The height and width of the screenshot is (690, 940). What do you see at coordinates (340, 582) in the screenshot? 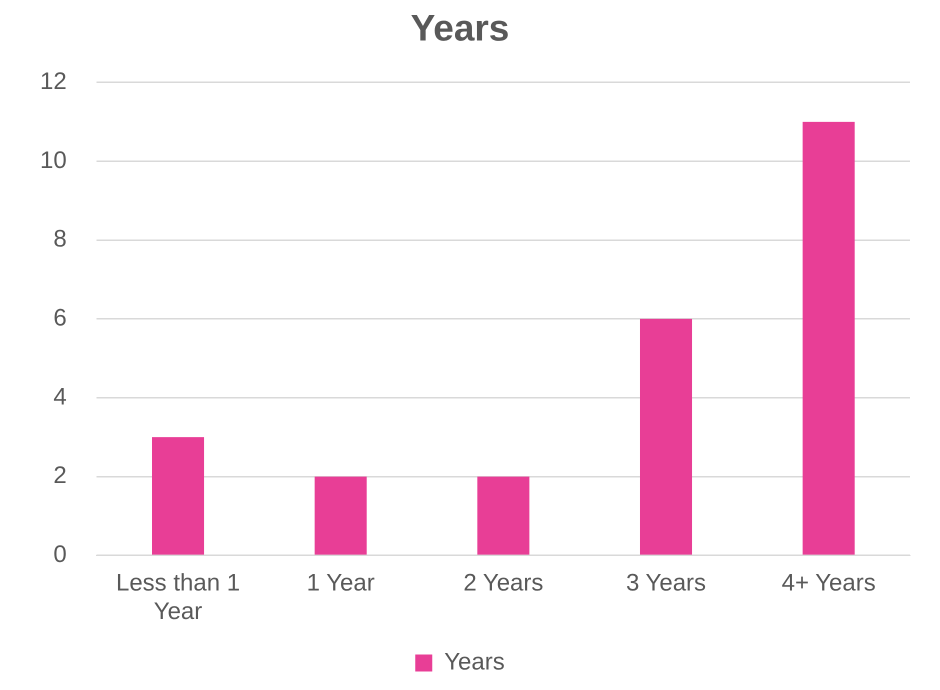
I see `x-tick-label: 1 Year` at bounding box center [340, 582].